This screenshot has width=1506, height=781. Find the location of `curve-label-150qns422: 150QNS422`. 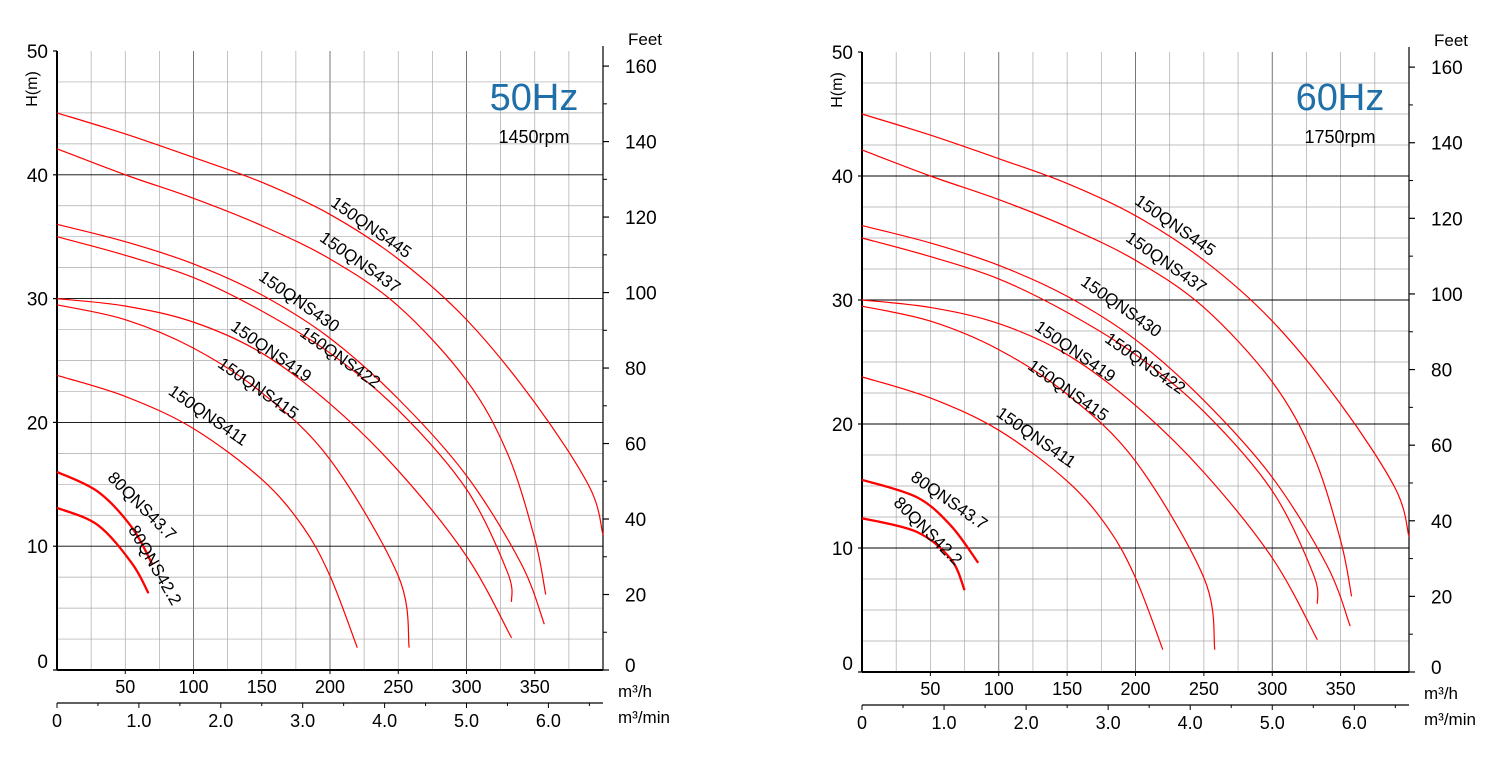

curve-label-150qns422: 150QNS422 is located at coordinates (340, 357).